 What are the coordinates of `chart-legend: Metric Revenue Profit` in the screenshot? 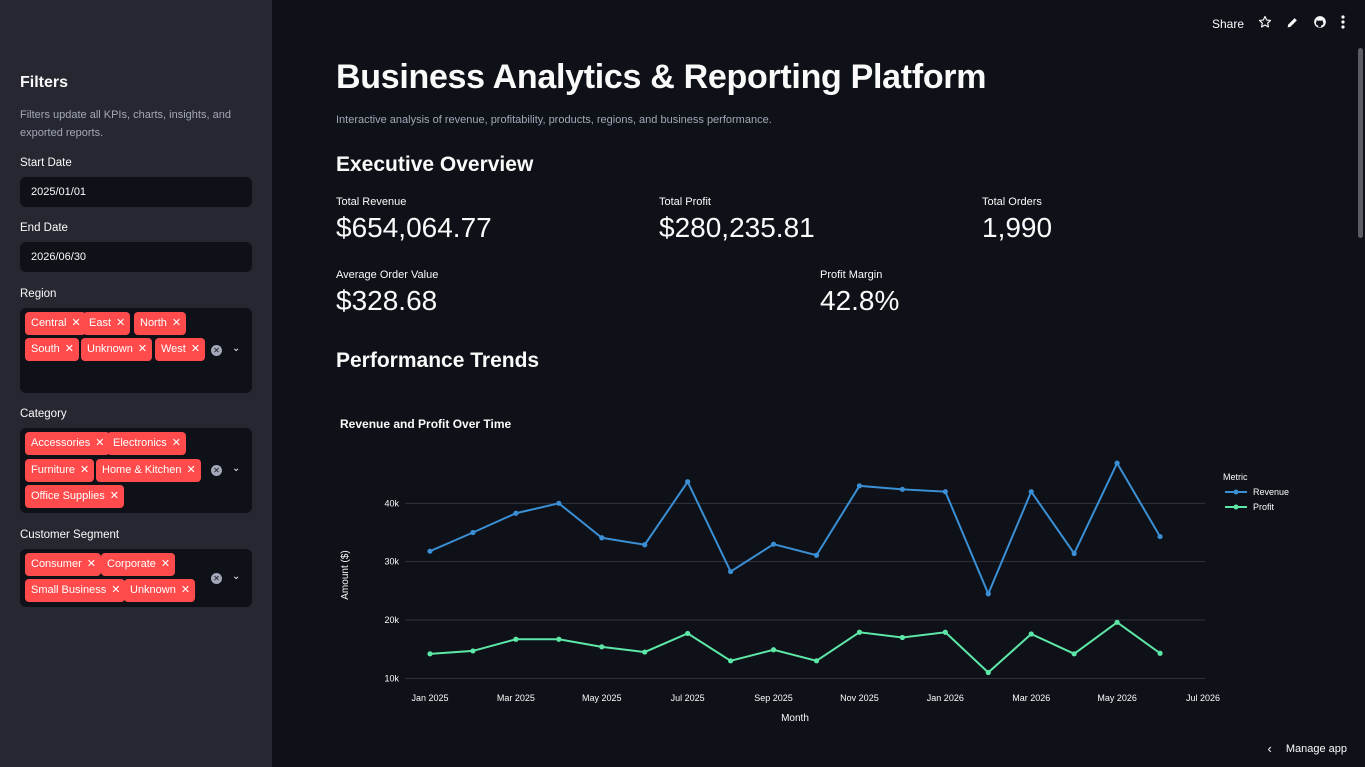 It's located at (1256, 492).